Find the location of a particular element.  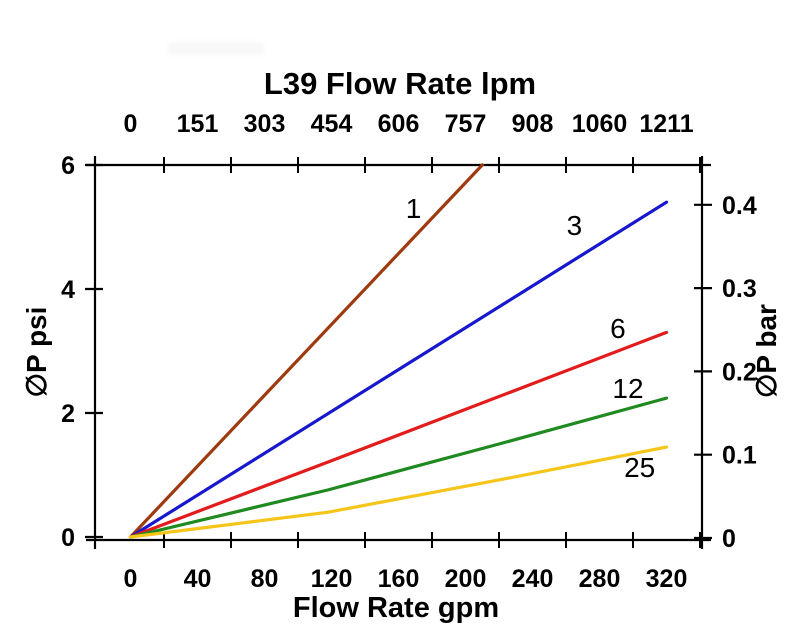

bottom-tick-label: 160 is located at coordinates (399, 579).